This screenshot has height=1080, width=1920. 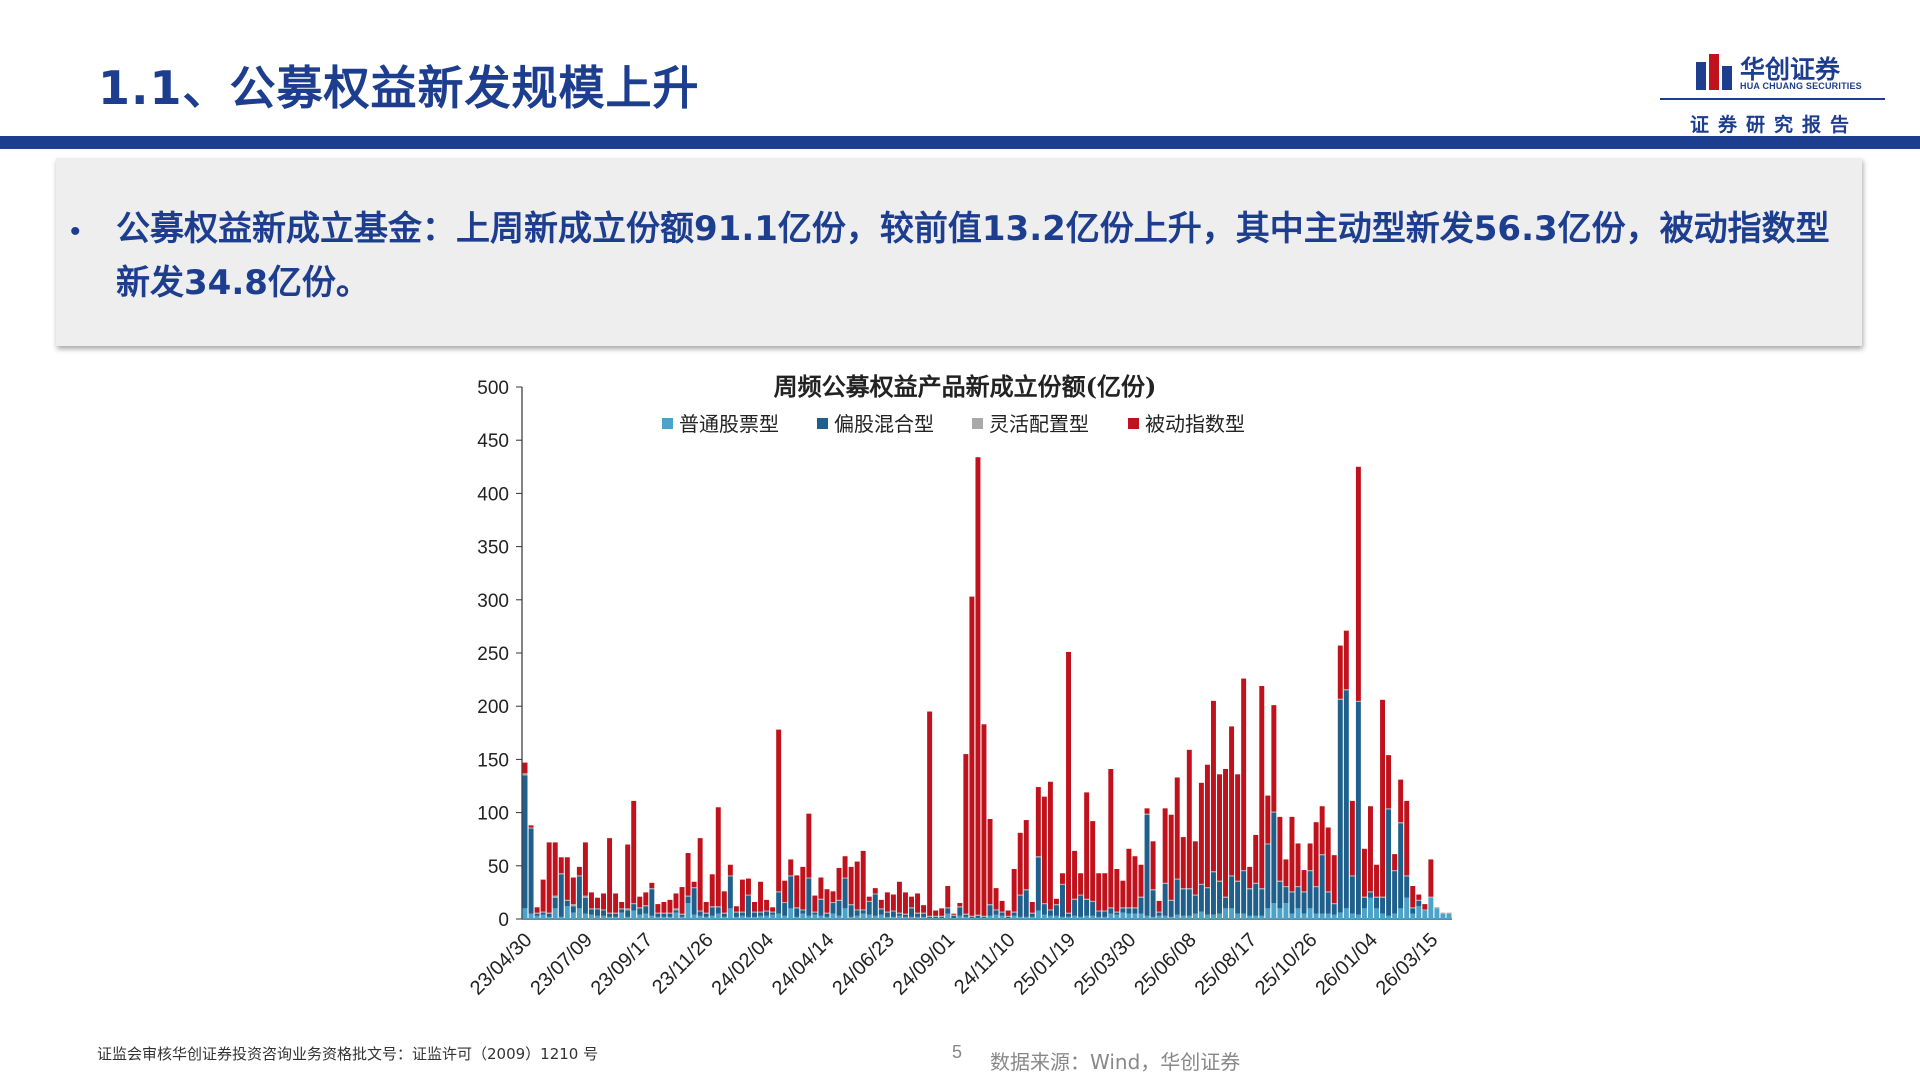 What do you see at coordinates (493, 388) in the screenshot?
I see `y-tick-label: 500` at bounding box center [493, 388].